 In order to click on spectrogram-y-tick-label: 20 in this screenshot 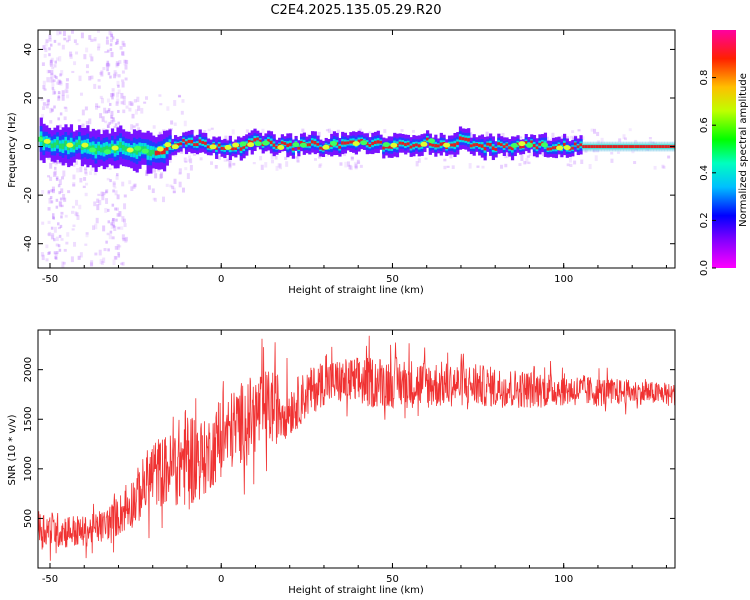, I will do `click(28, 98)`.